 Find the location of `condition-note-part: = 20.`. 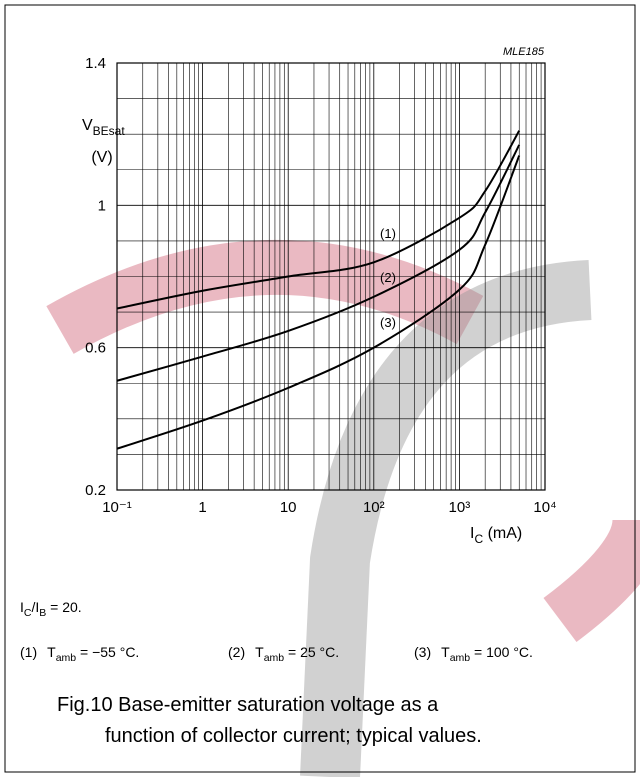

condition-note-part: = 20. is located at coordinates (63, 607).